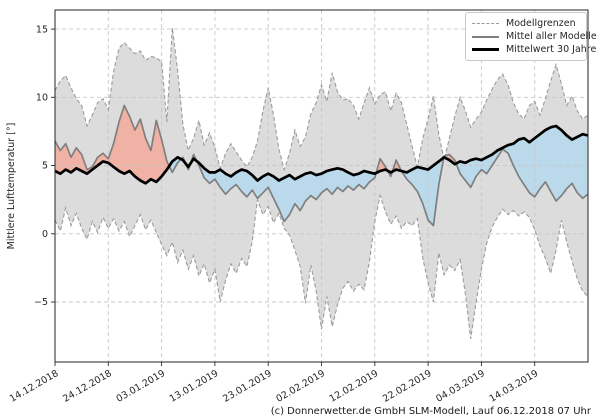 The width and height of the screenshot is (600, 420). I want to click on legend-label: Mittel aller Modelle, so click(551, 36).